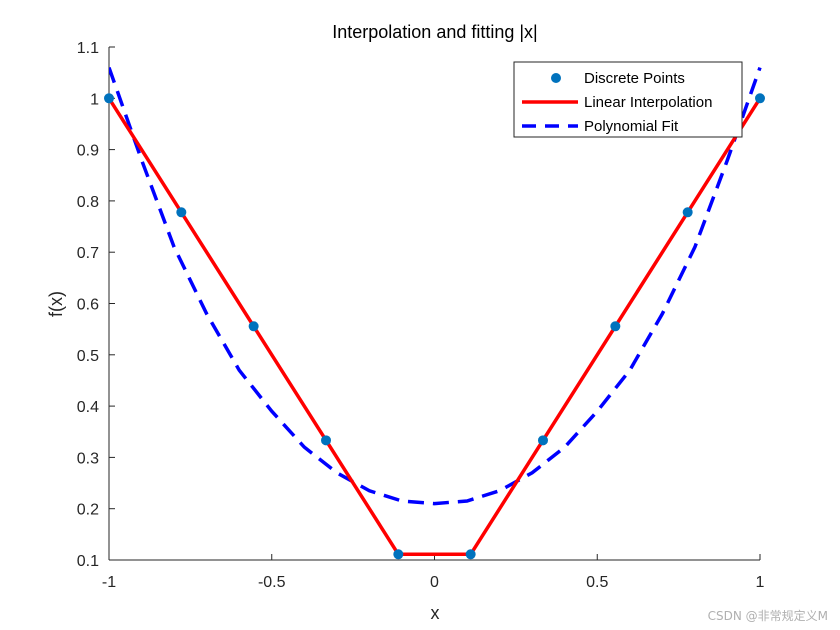  I want to click on legend-label: Linear Interpolation, so click(648, 102).